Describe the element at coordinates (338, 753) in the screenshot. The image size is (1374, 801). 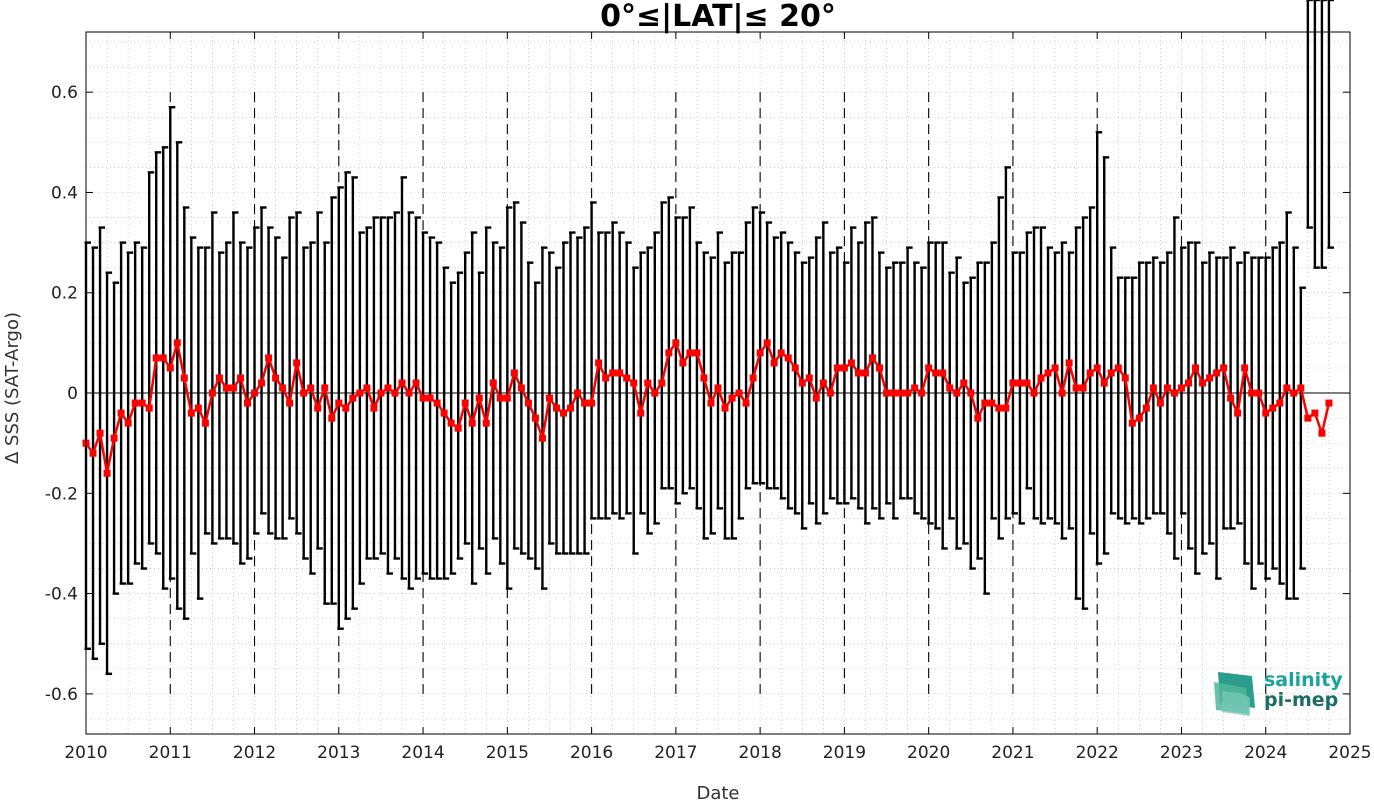
I see `x-tick-label: 2013` at that location.